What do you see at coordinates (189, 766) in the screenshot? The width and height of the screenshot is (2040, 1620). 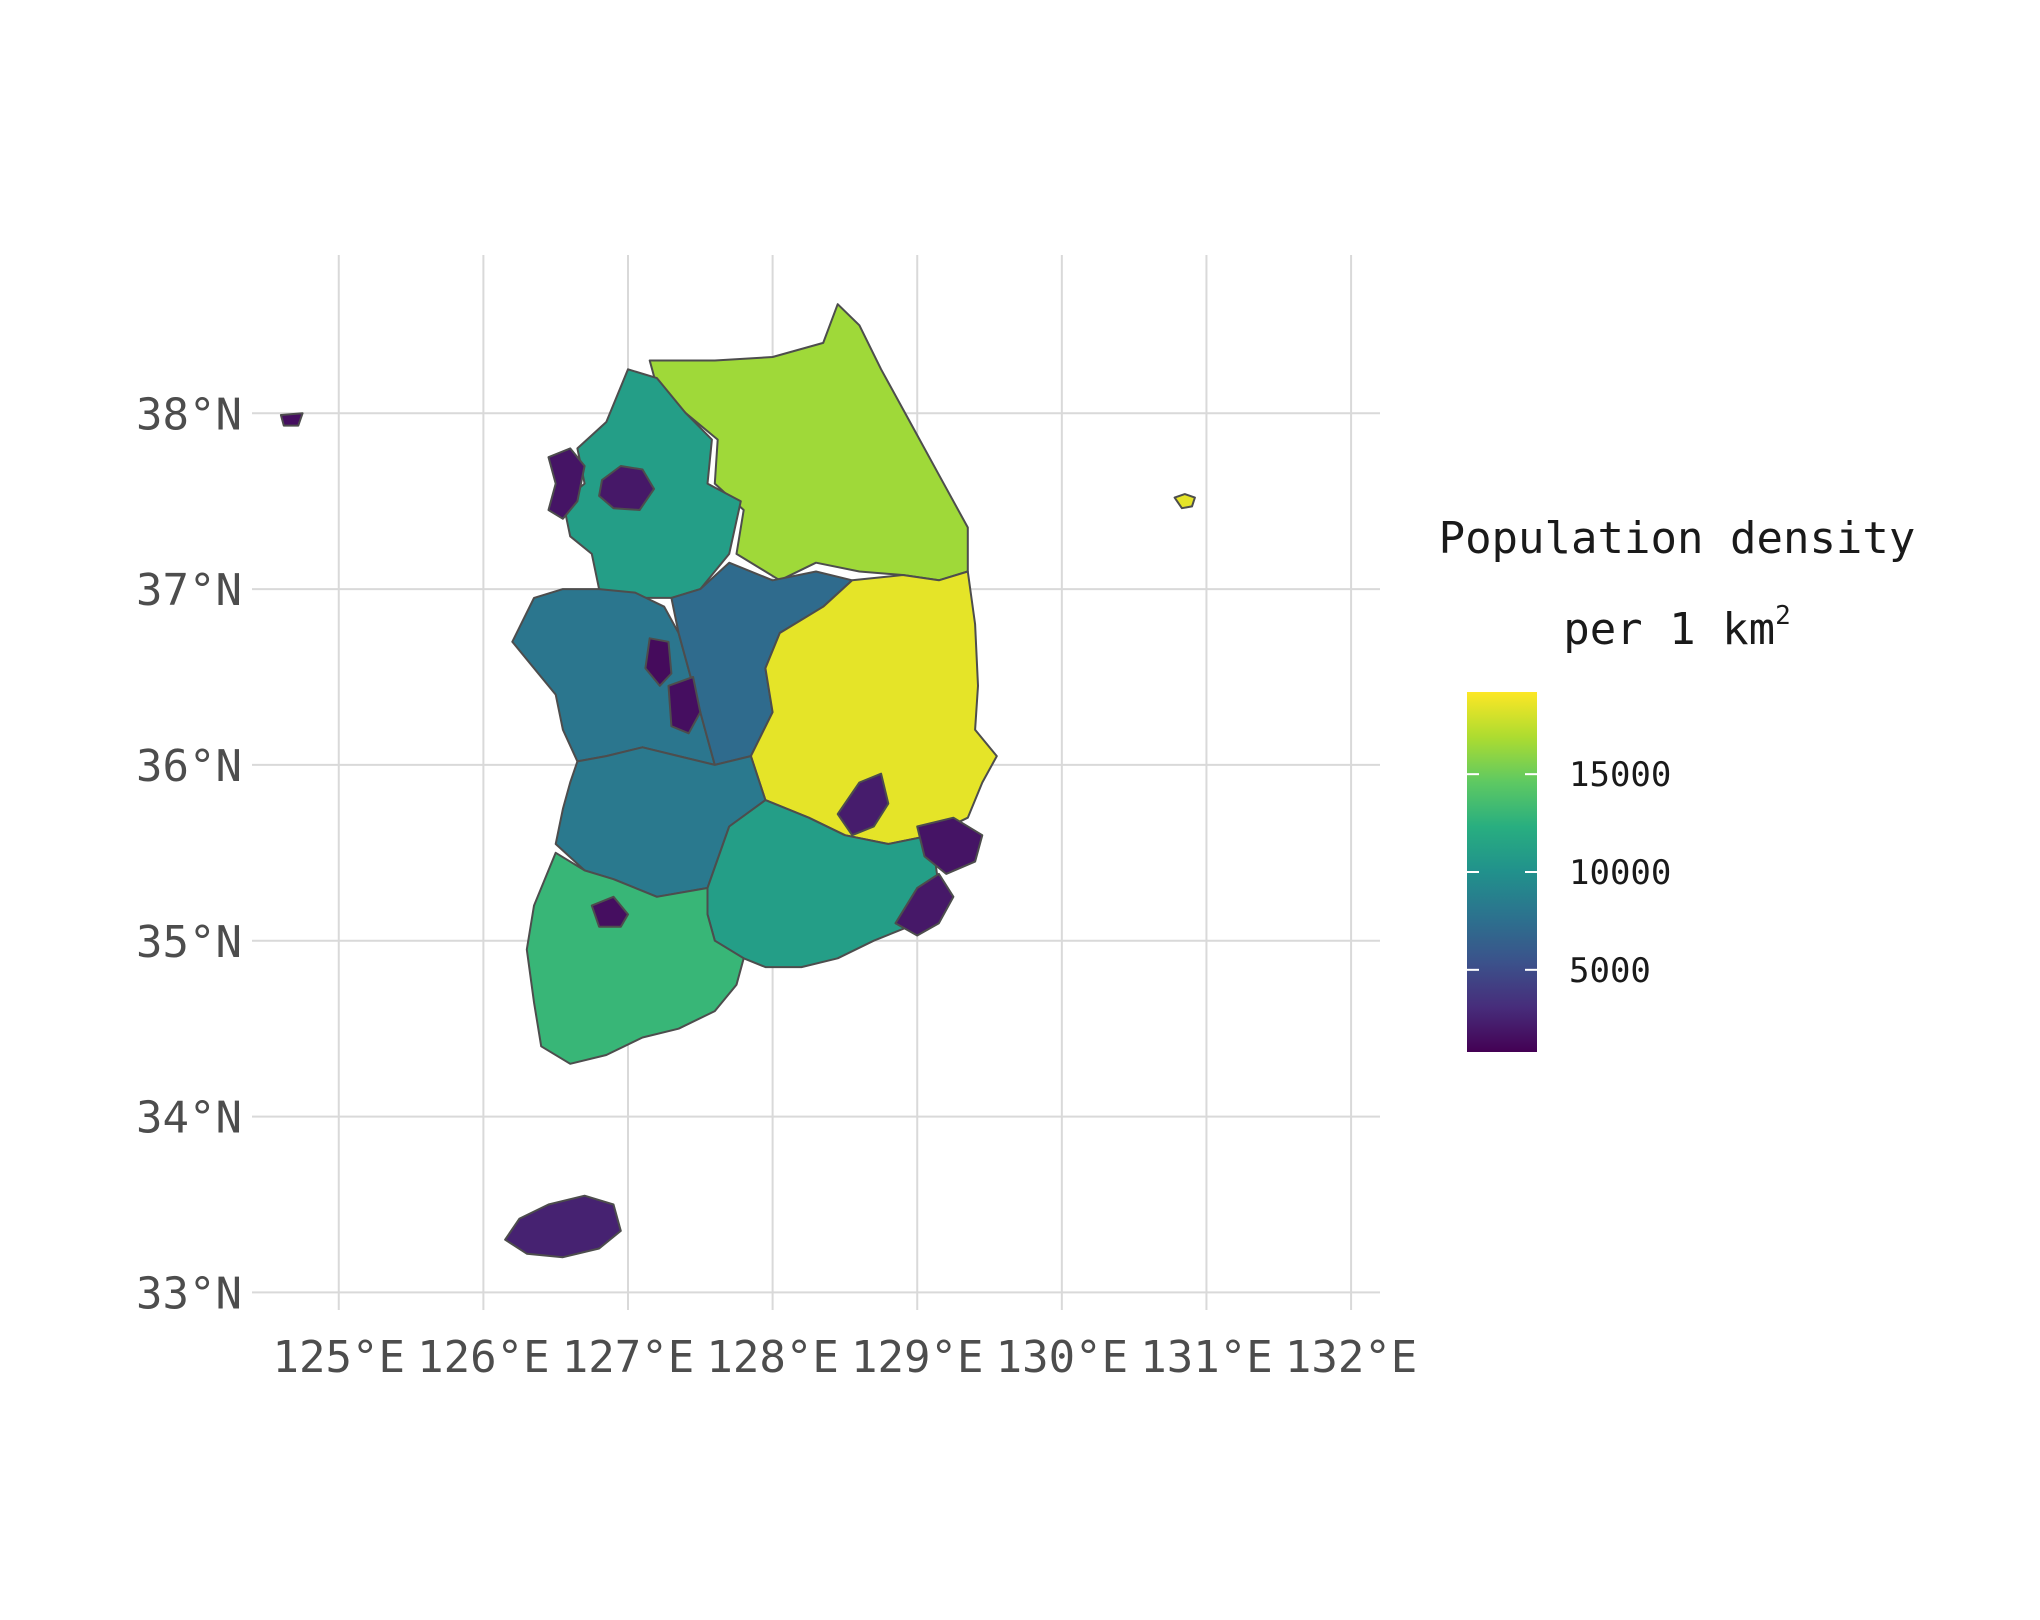 I see `y-tick-label-36: 36°N` at bounding box center [189, 766].